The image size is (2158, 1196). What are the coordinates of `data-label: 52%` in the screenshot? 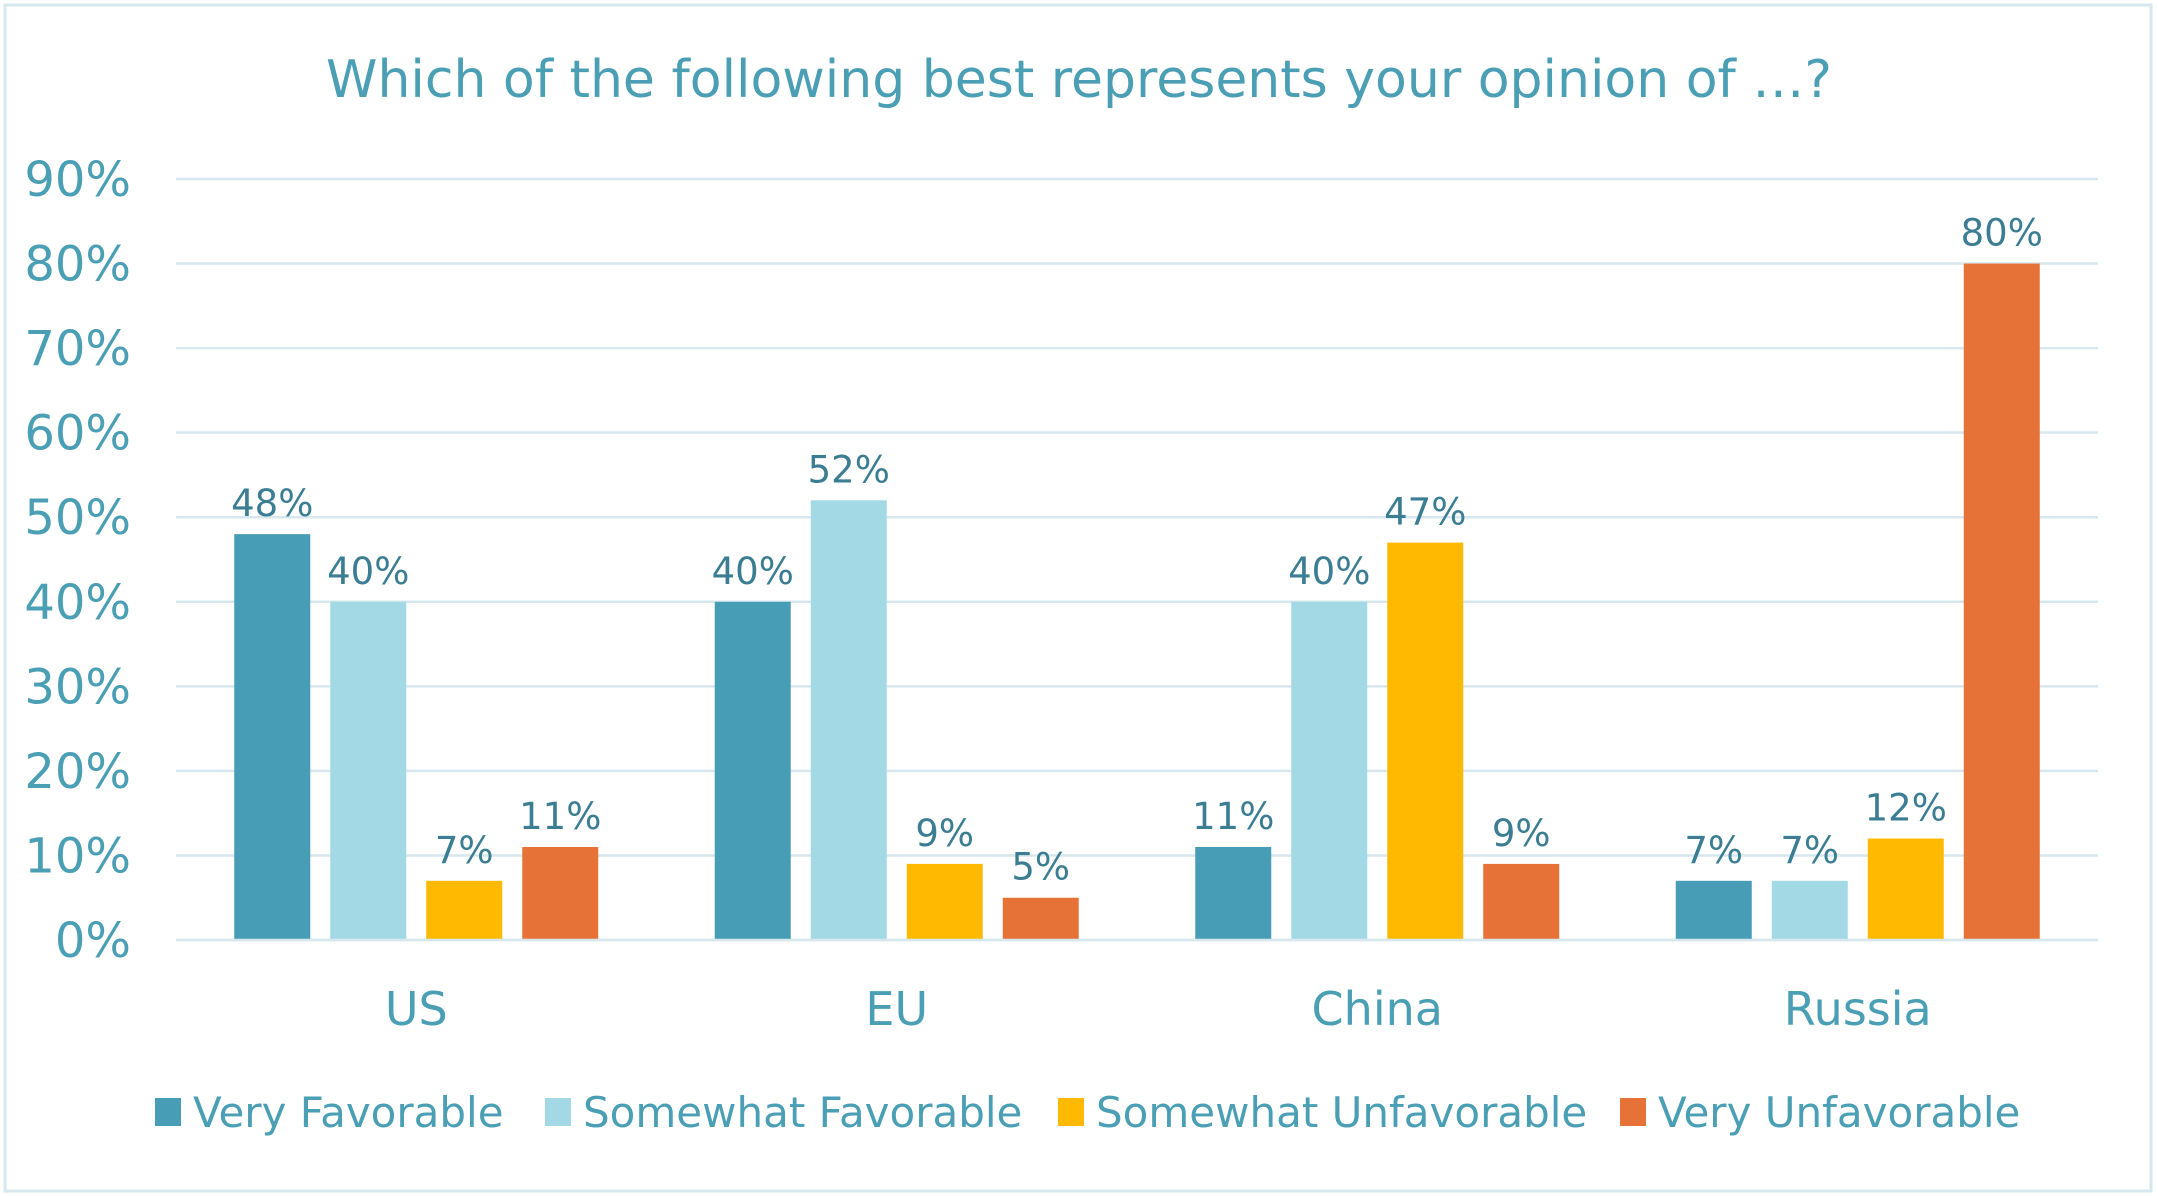 It's located at (849, 469).